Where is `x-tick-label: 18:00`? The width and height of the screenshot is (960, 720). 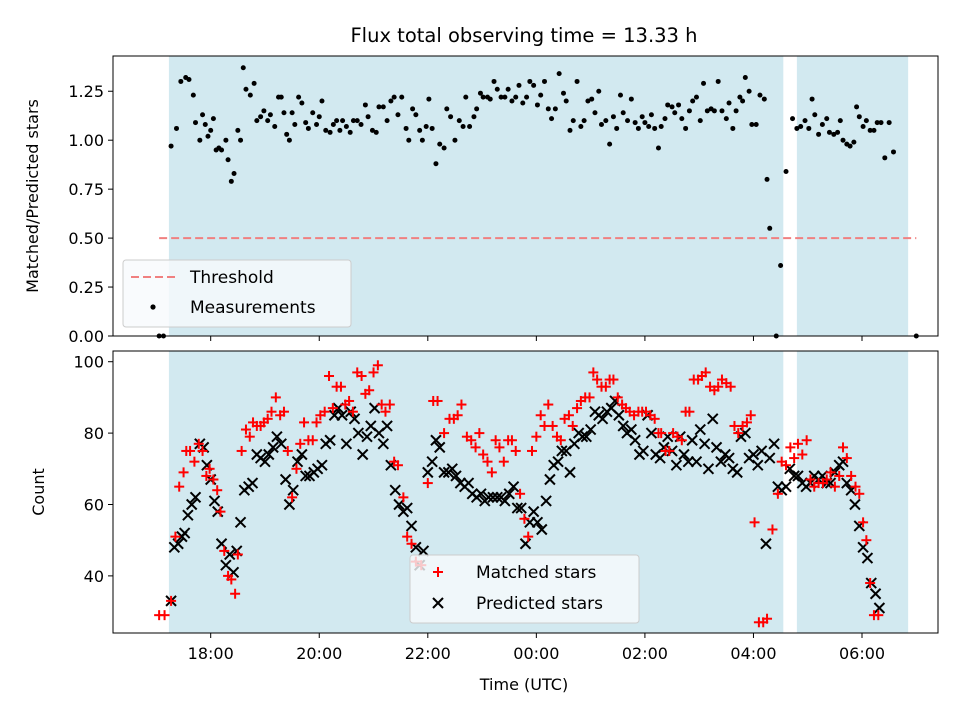 x-tick-label: 18:00 is located at coordinates (211, 653).